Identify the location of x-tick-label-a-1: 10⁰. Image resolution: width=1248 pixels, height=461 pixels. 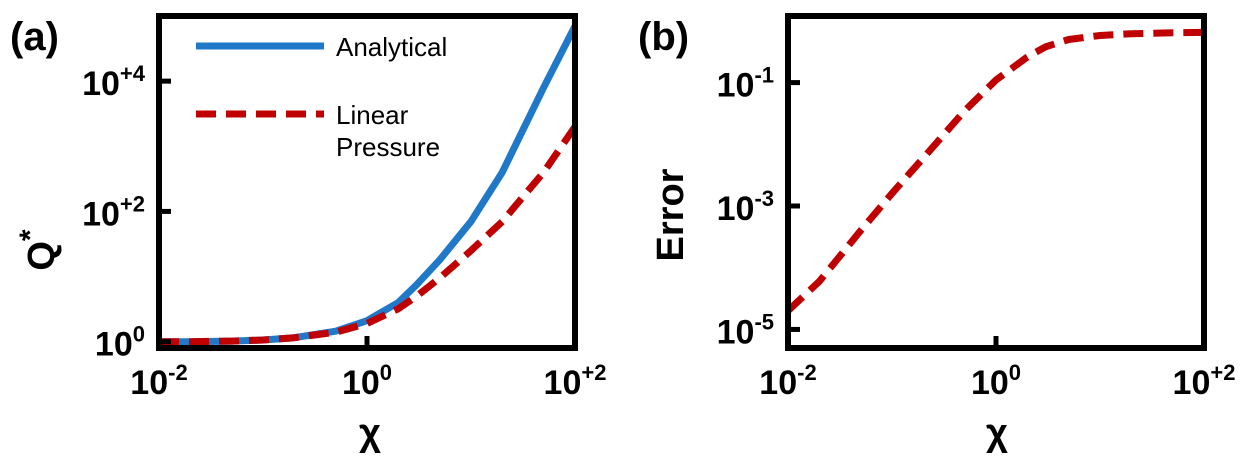
(367, 381).